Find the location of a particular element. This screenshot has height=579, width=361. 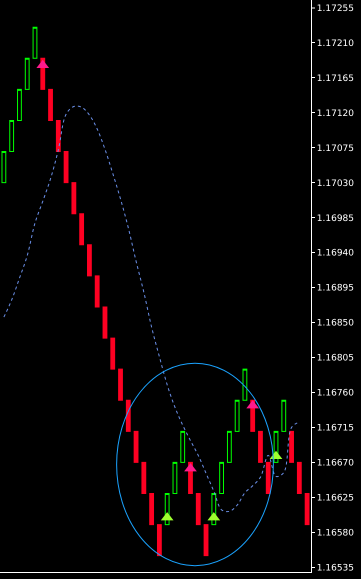

y-tick-label: 1.16805 is located at coordinates (335, 359).